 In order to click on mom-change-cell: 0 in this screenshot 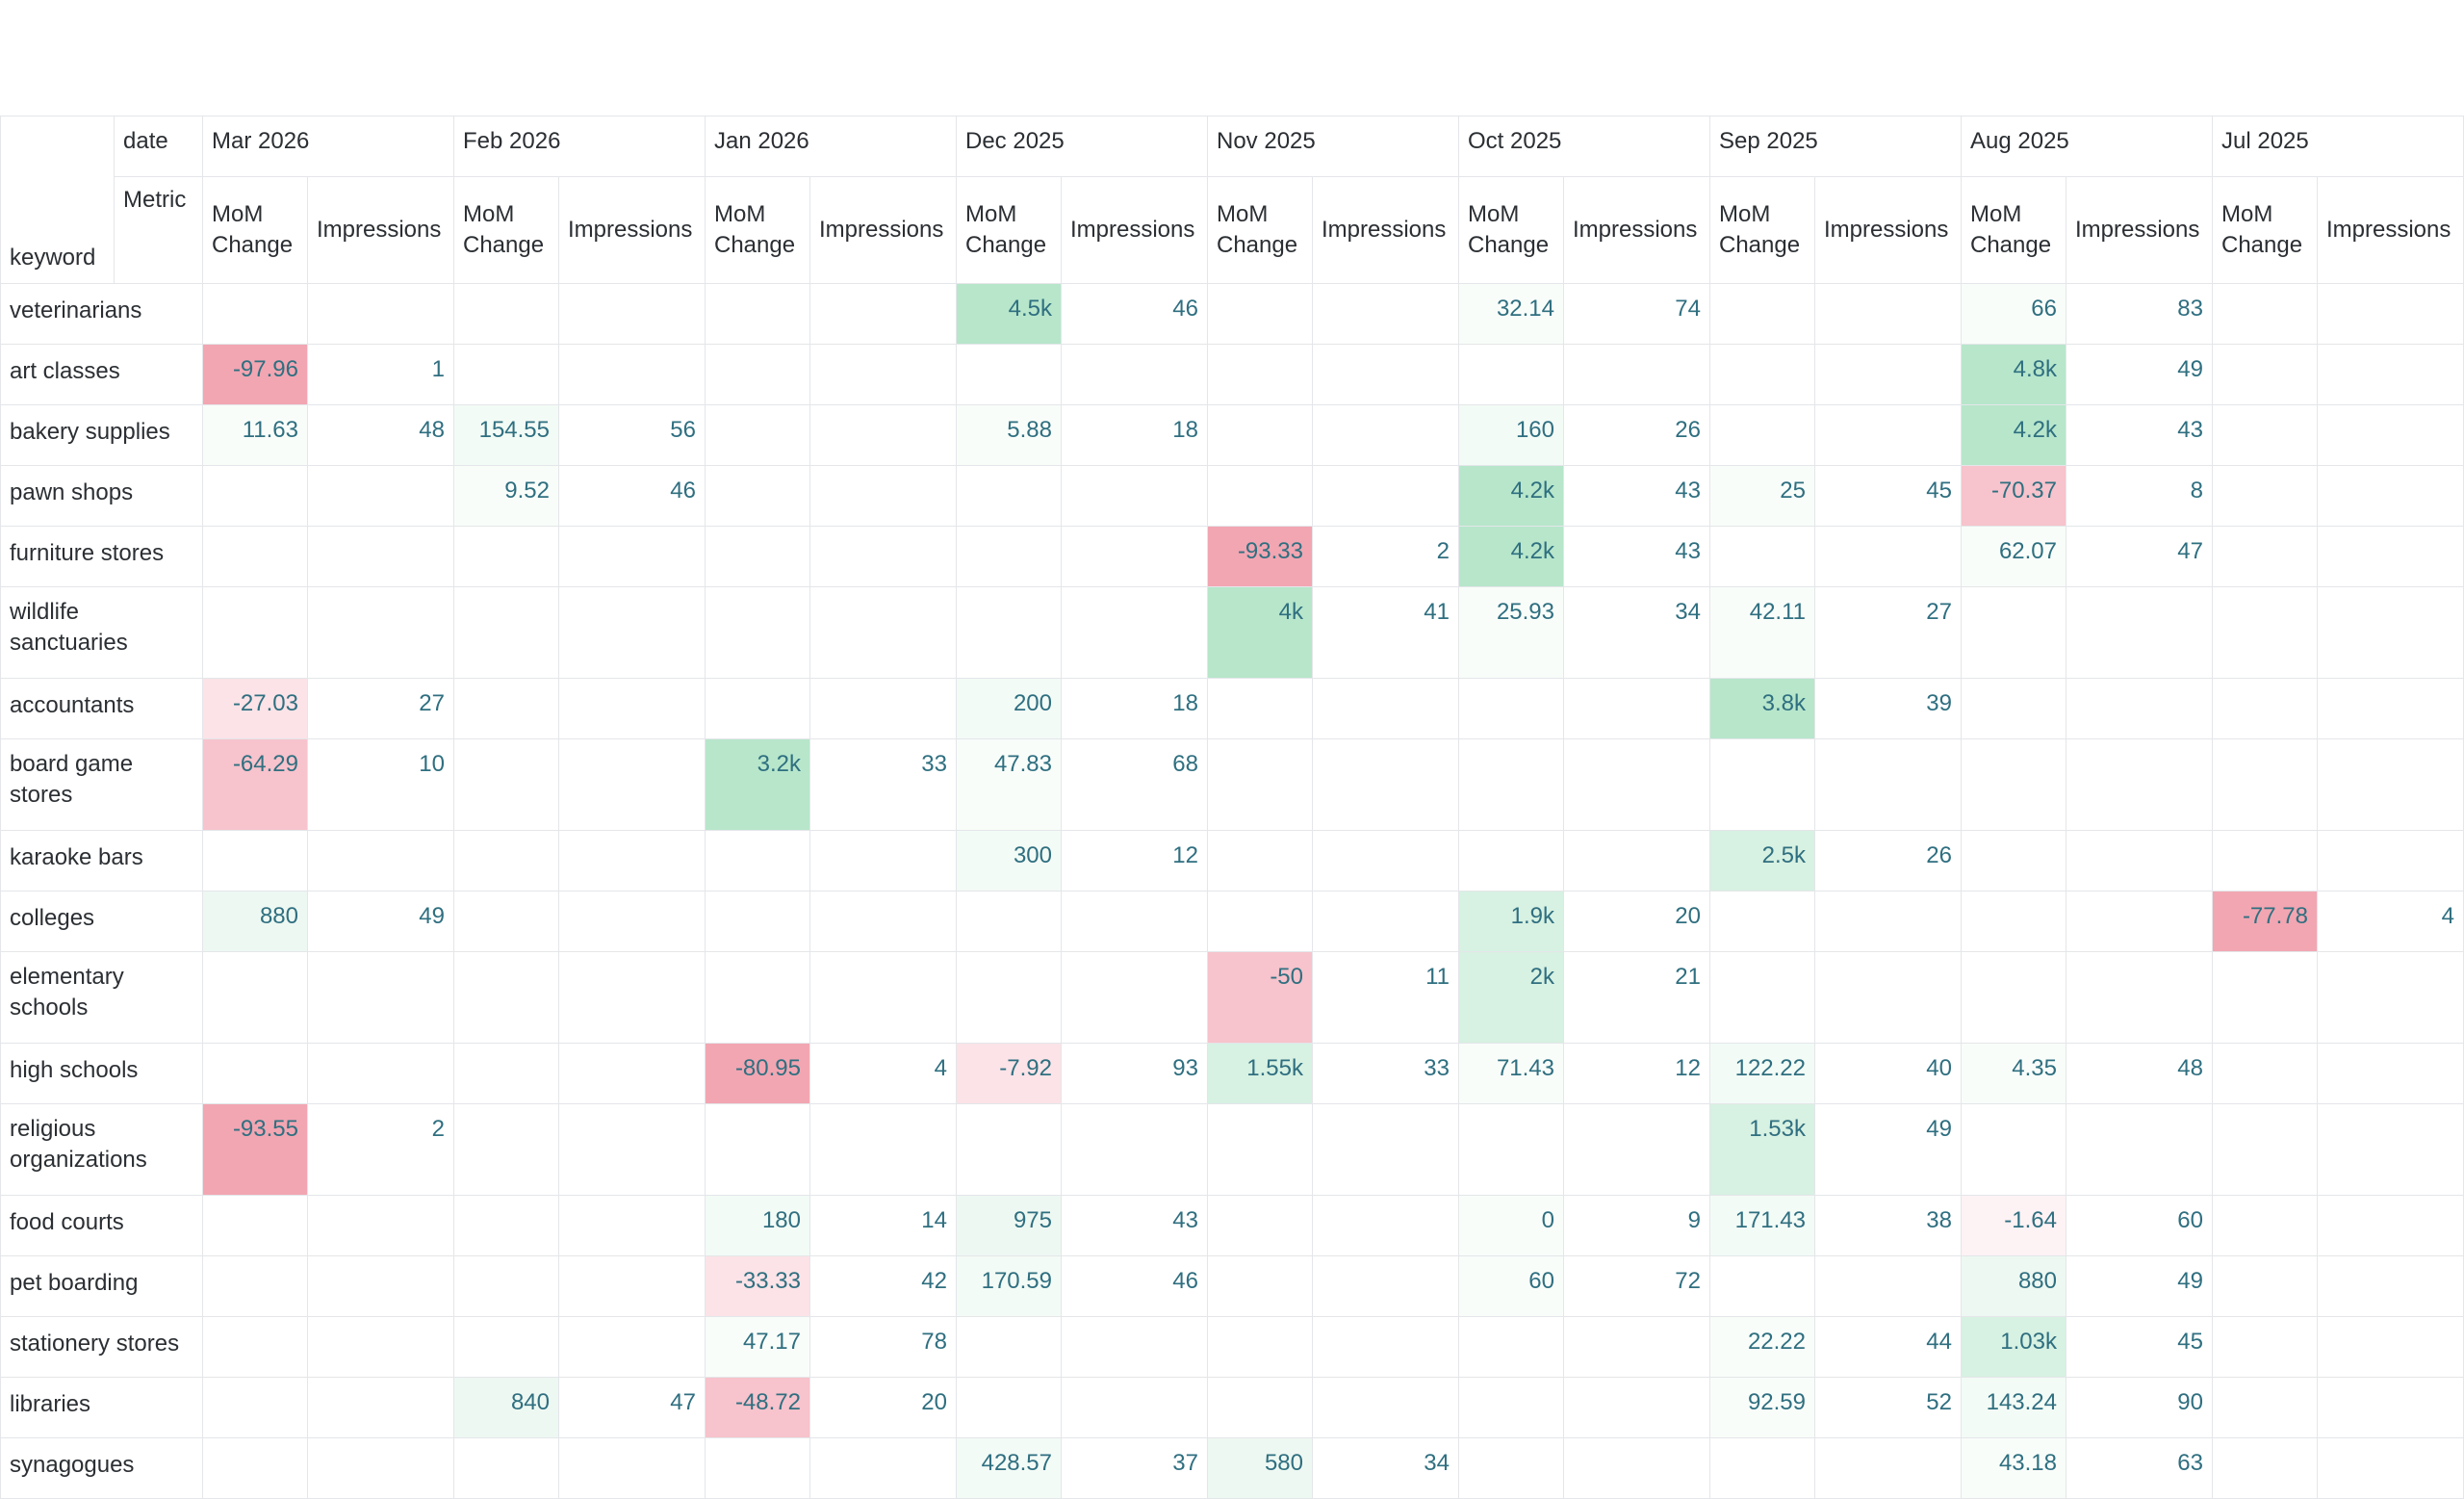, I will do `click(1511, 1225)`.